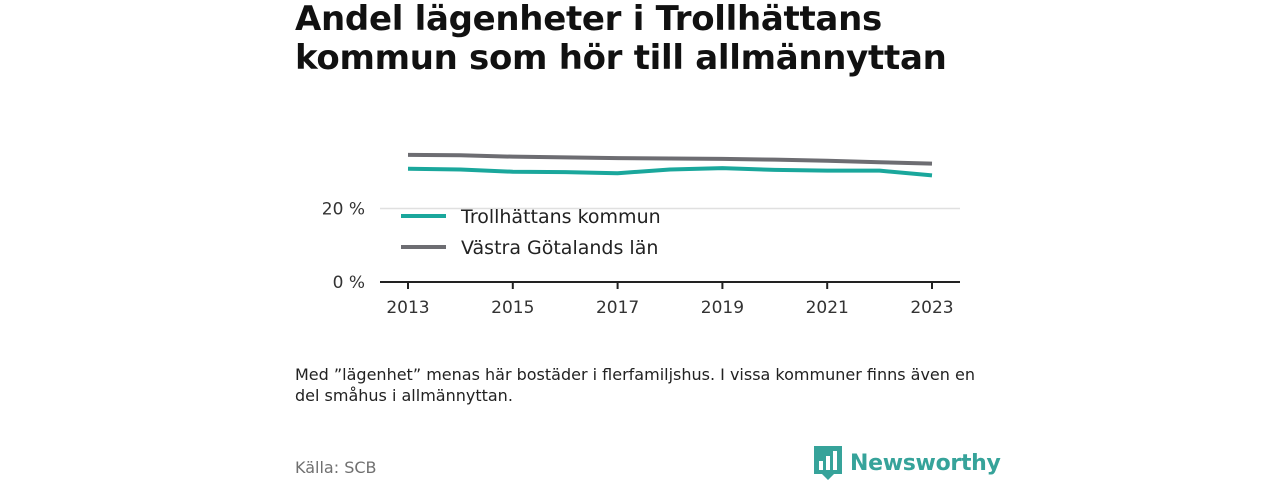 Image resolution: width=1280 pixels, height=480 pixels. What do you see at coordinates (722, 308) in the screenshot?
I see `x-tick-label: 2019` at bounding box center [722, 308].